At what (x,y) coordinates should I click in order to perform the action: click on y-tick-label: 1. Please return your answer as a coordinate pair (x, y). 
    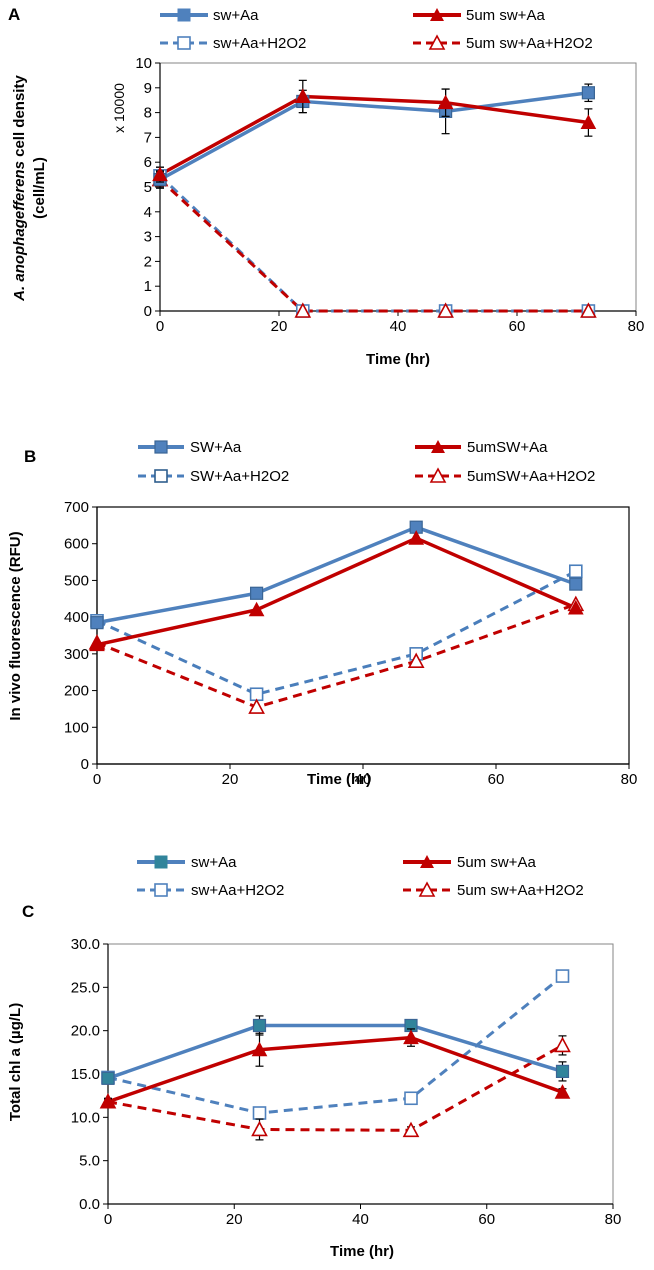
    Looking at the image, I should click on (148, 286).